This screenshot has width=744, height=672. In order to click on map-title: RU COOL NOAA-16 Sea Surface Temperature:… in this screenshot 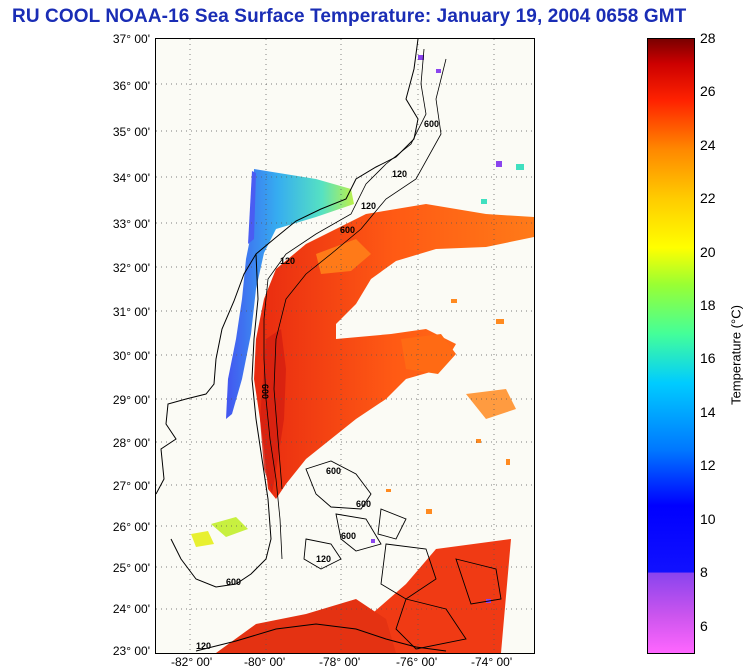, I will do `click(349, 16)`.